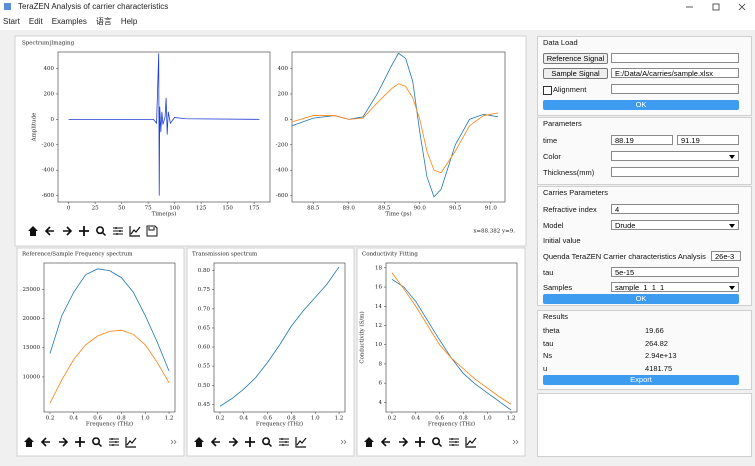  Describe the element at coordinates (491, 209) in the screenshot. I see `x-tick-label: 91.0` at that location.